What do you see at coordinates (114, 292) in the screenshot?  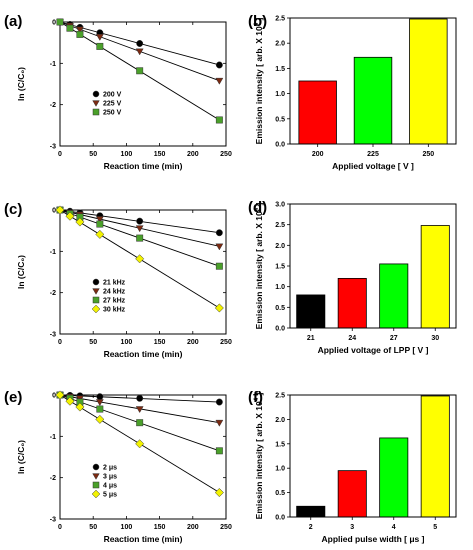 I see `legend-label: 24 kHz` at bounding box center [114, 292].